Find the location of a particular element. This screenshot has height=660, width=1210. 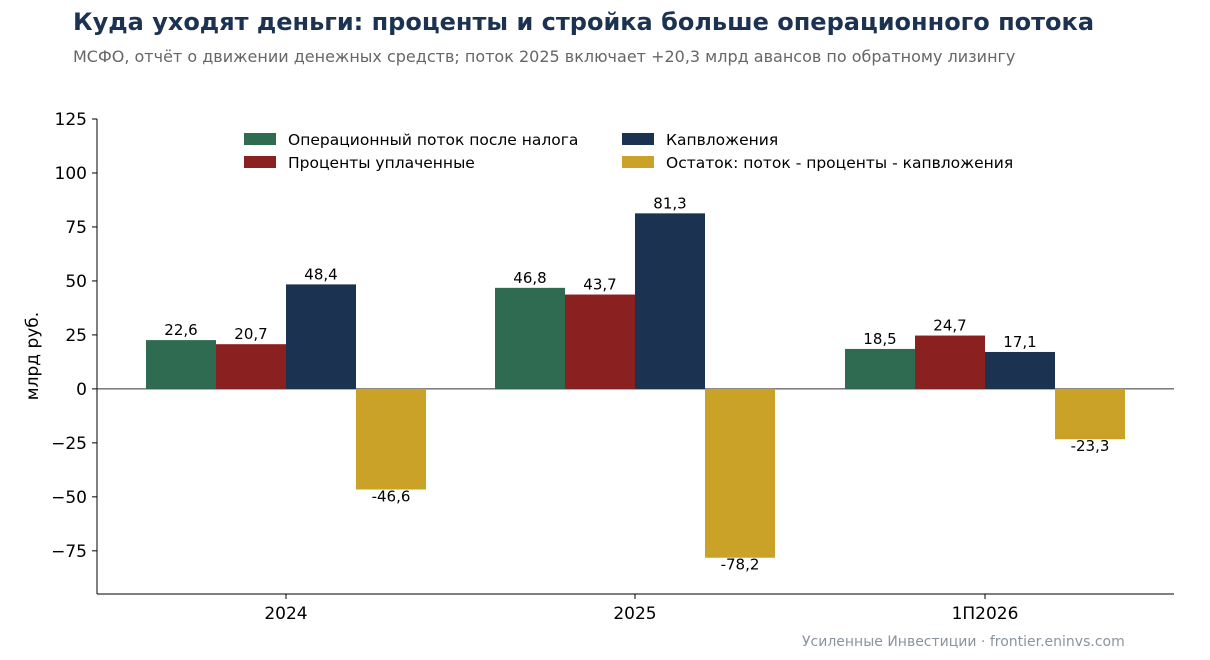

x-tick-label: 2025 is located at coordinates (634, 614).